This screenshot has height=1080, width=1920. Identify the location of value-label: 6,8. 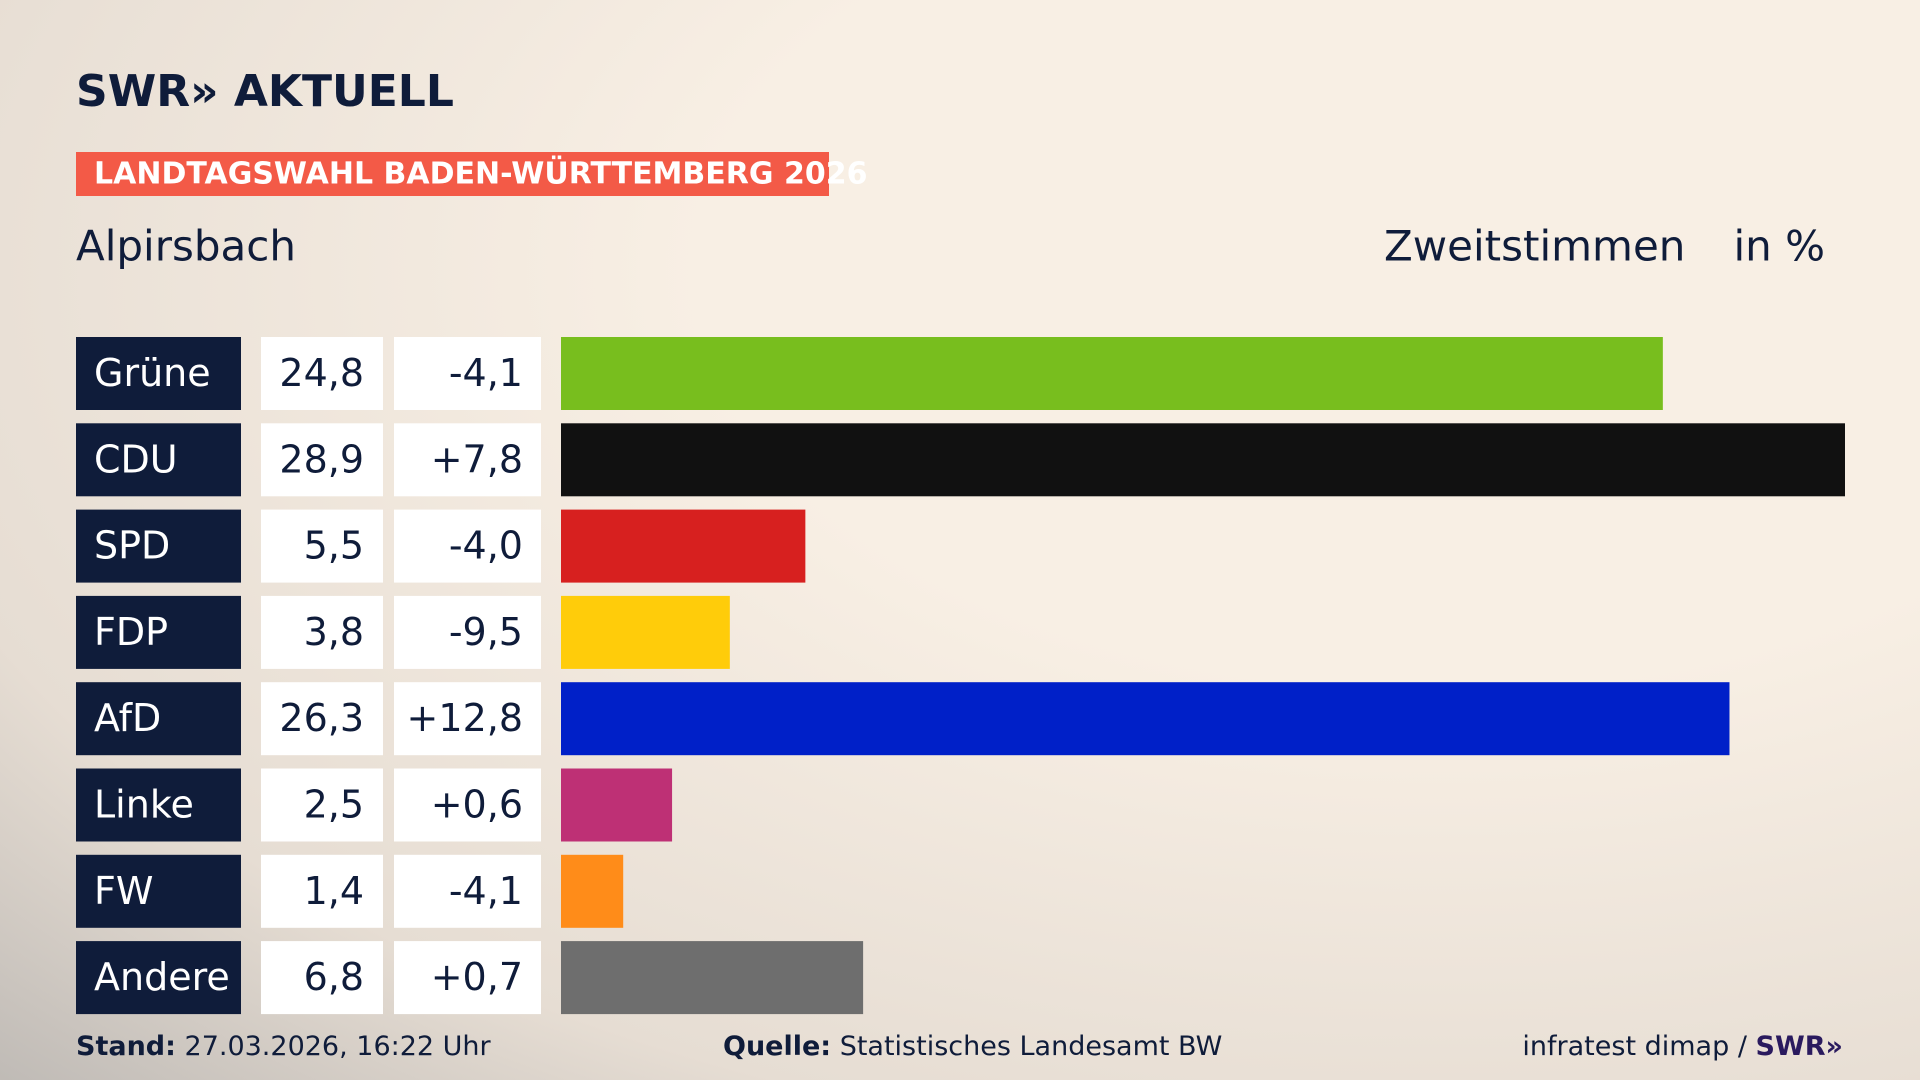
(334, 977).